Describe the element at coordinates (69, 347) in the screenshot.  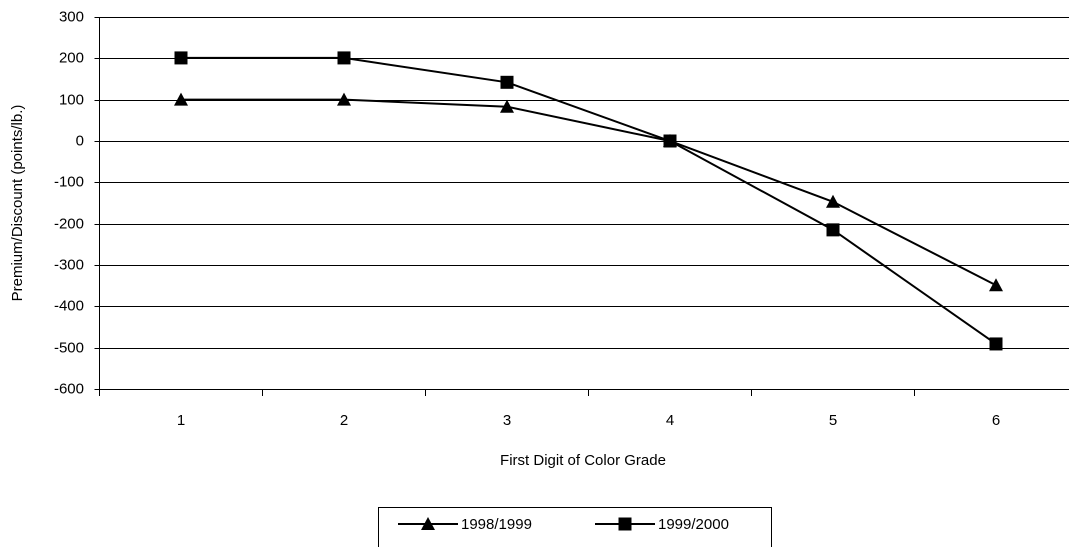
I see `y-tick-label: -500` at that location.